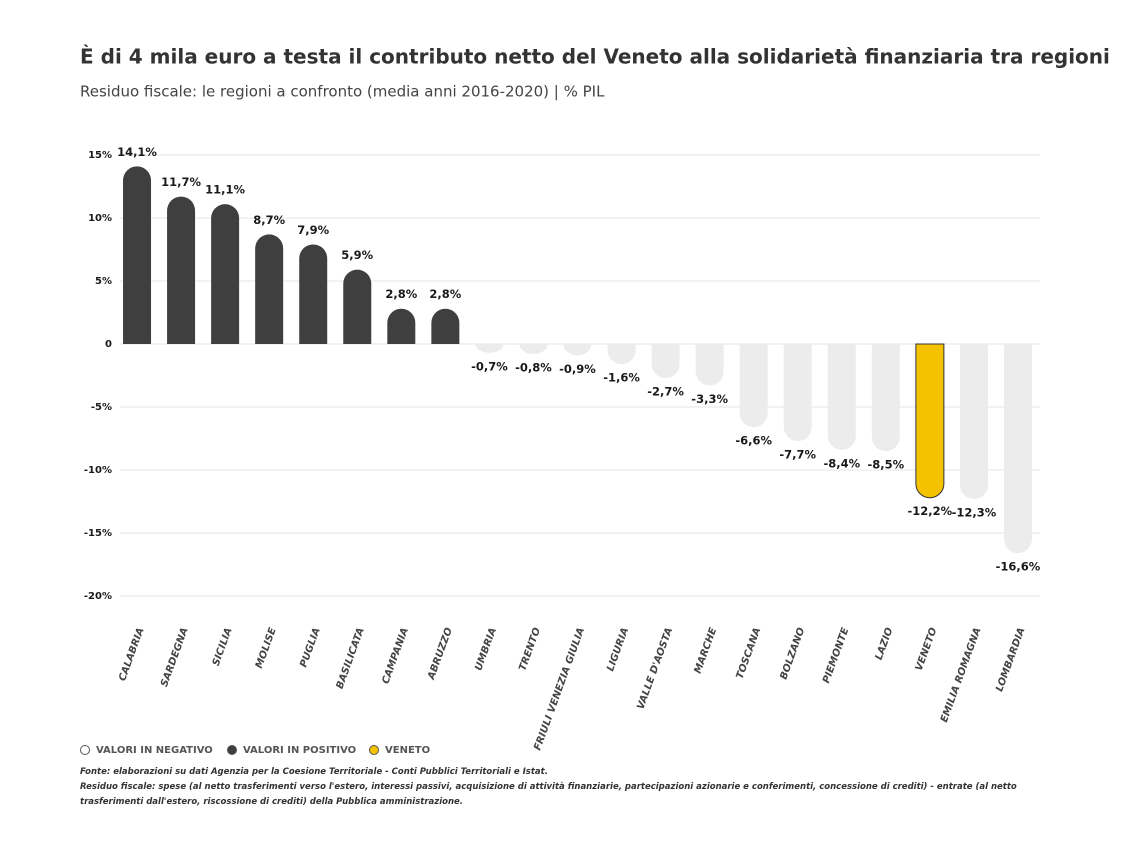 This screenshot has width=1130, height=849. What do you see at coordinates (930, 511) in the screenshot?
I see `value-label: -12,2%` at bounding box center [930, 511].